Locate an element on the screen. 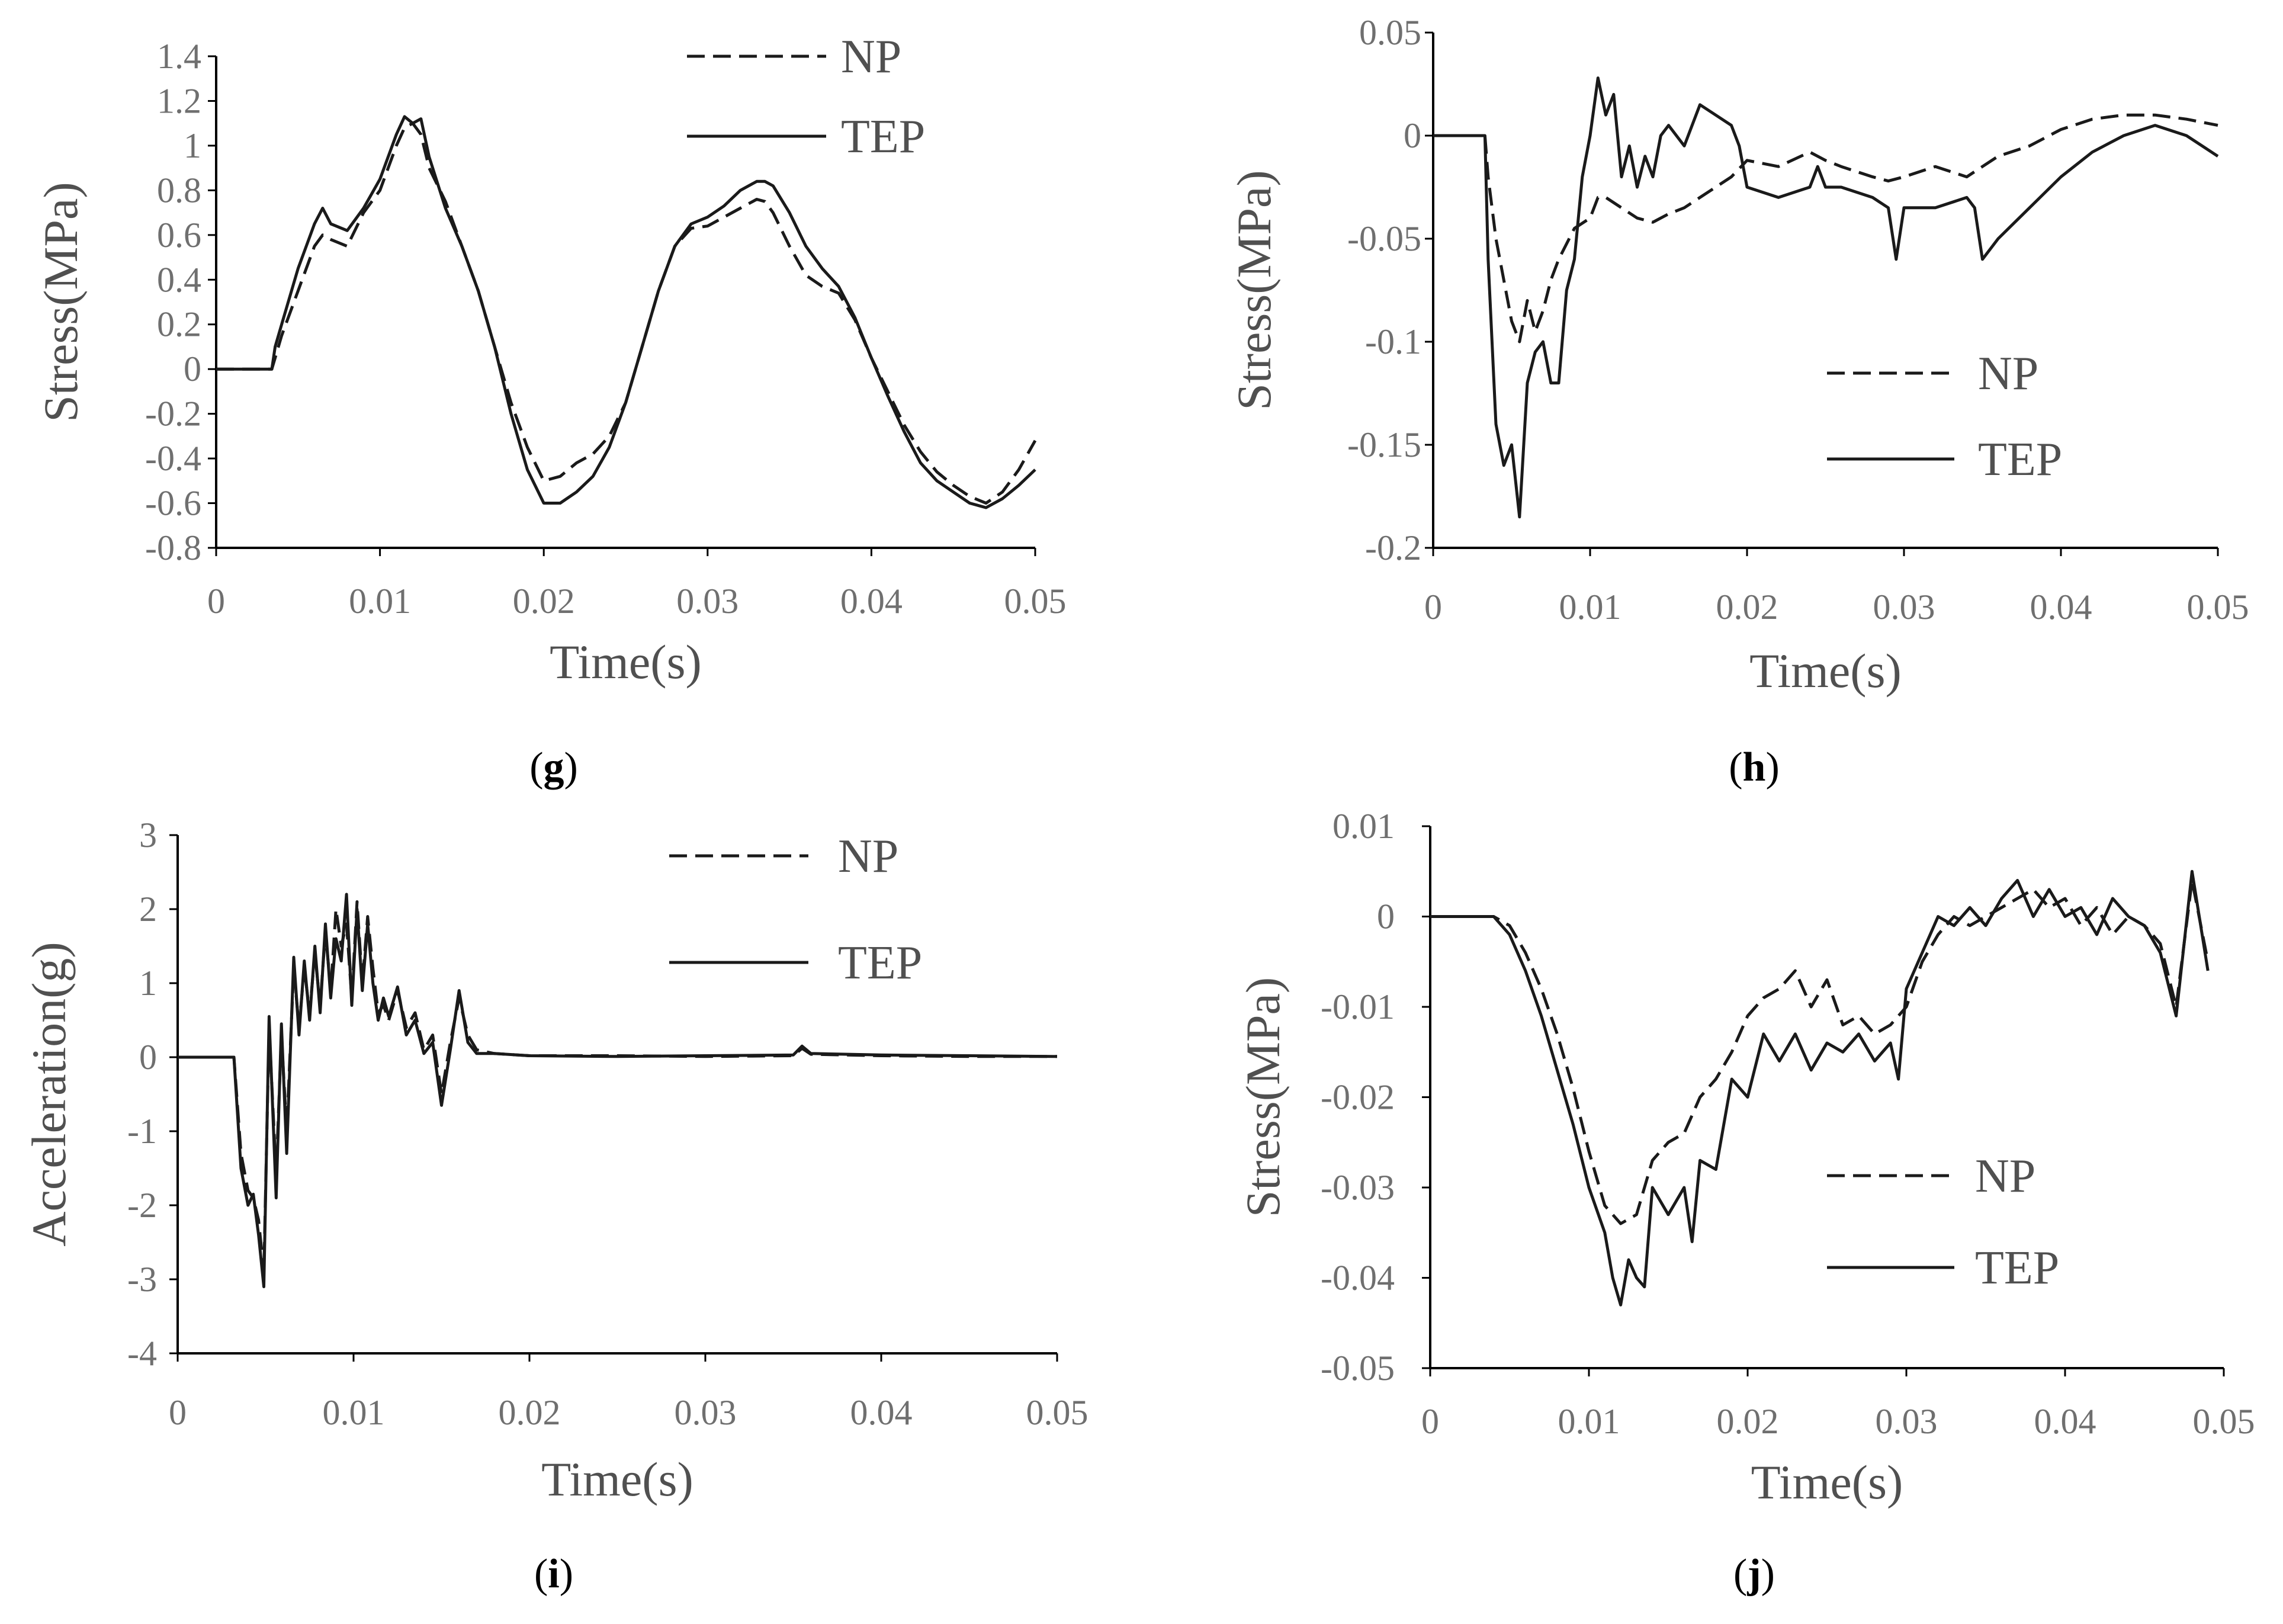 This screenshot has height=1624, width=2283. y-tick-label: -0.01 is located at coordinates (1358, 1006).